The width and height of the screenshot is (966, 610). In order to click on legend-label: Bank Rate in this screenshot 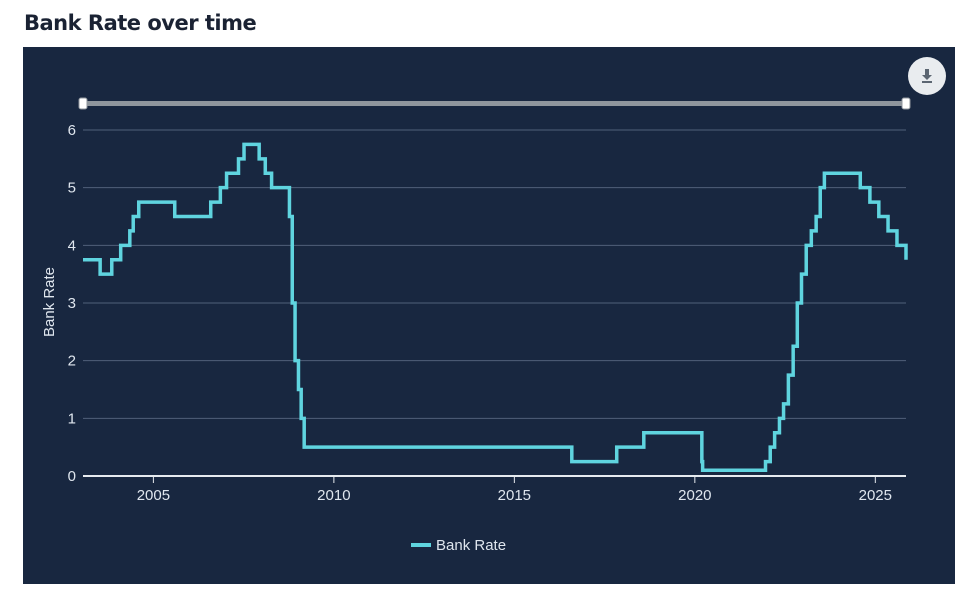, I will do `click(471, 545)`.